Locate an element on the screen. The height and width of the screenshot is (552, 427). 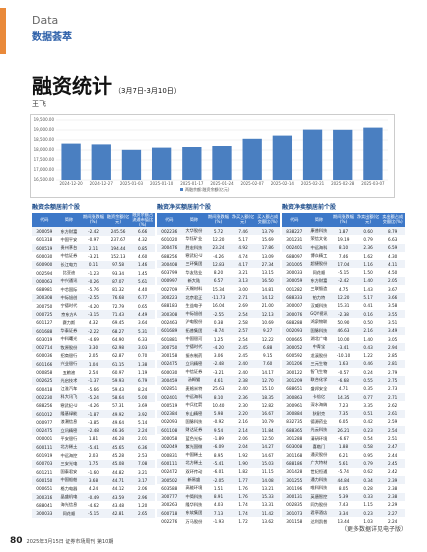
cell: 301073 is located at coordinates (294, 513).